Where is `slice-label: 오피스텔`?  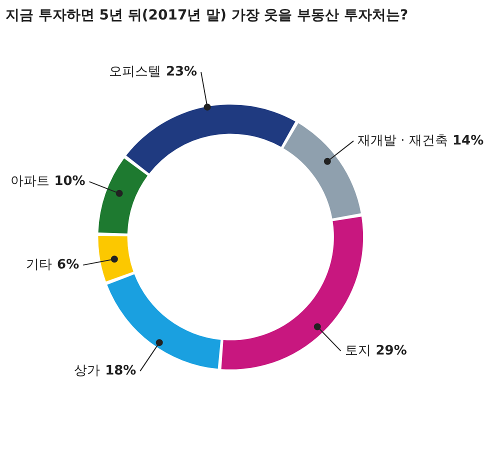 slice-label: 오피스텔 is located at coordinates (135, 72).